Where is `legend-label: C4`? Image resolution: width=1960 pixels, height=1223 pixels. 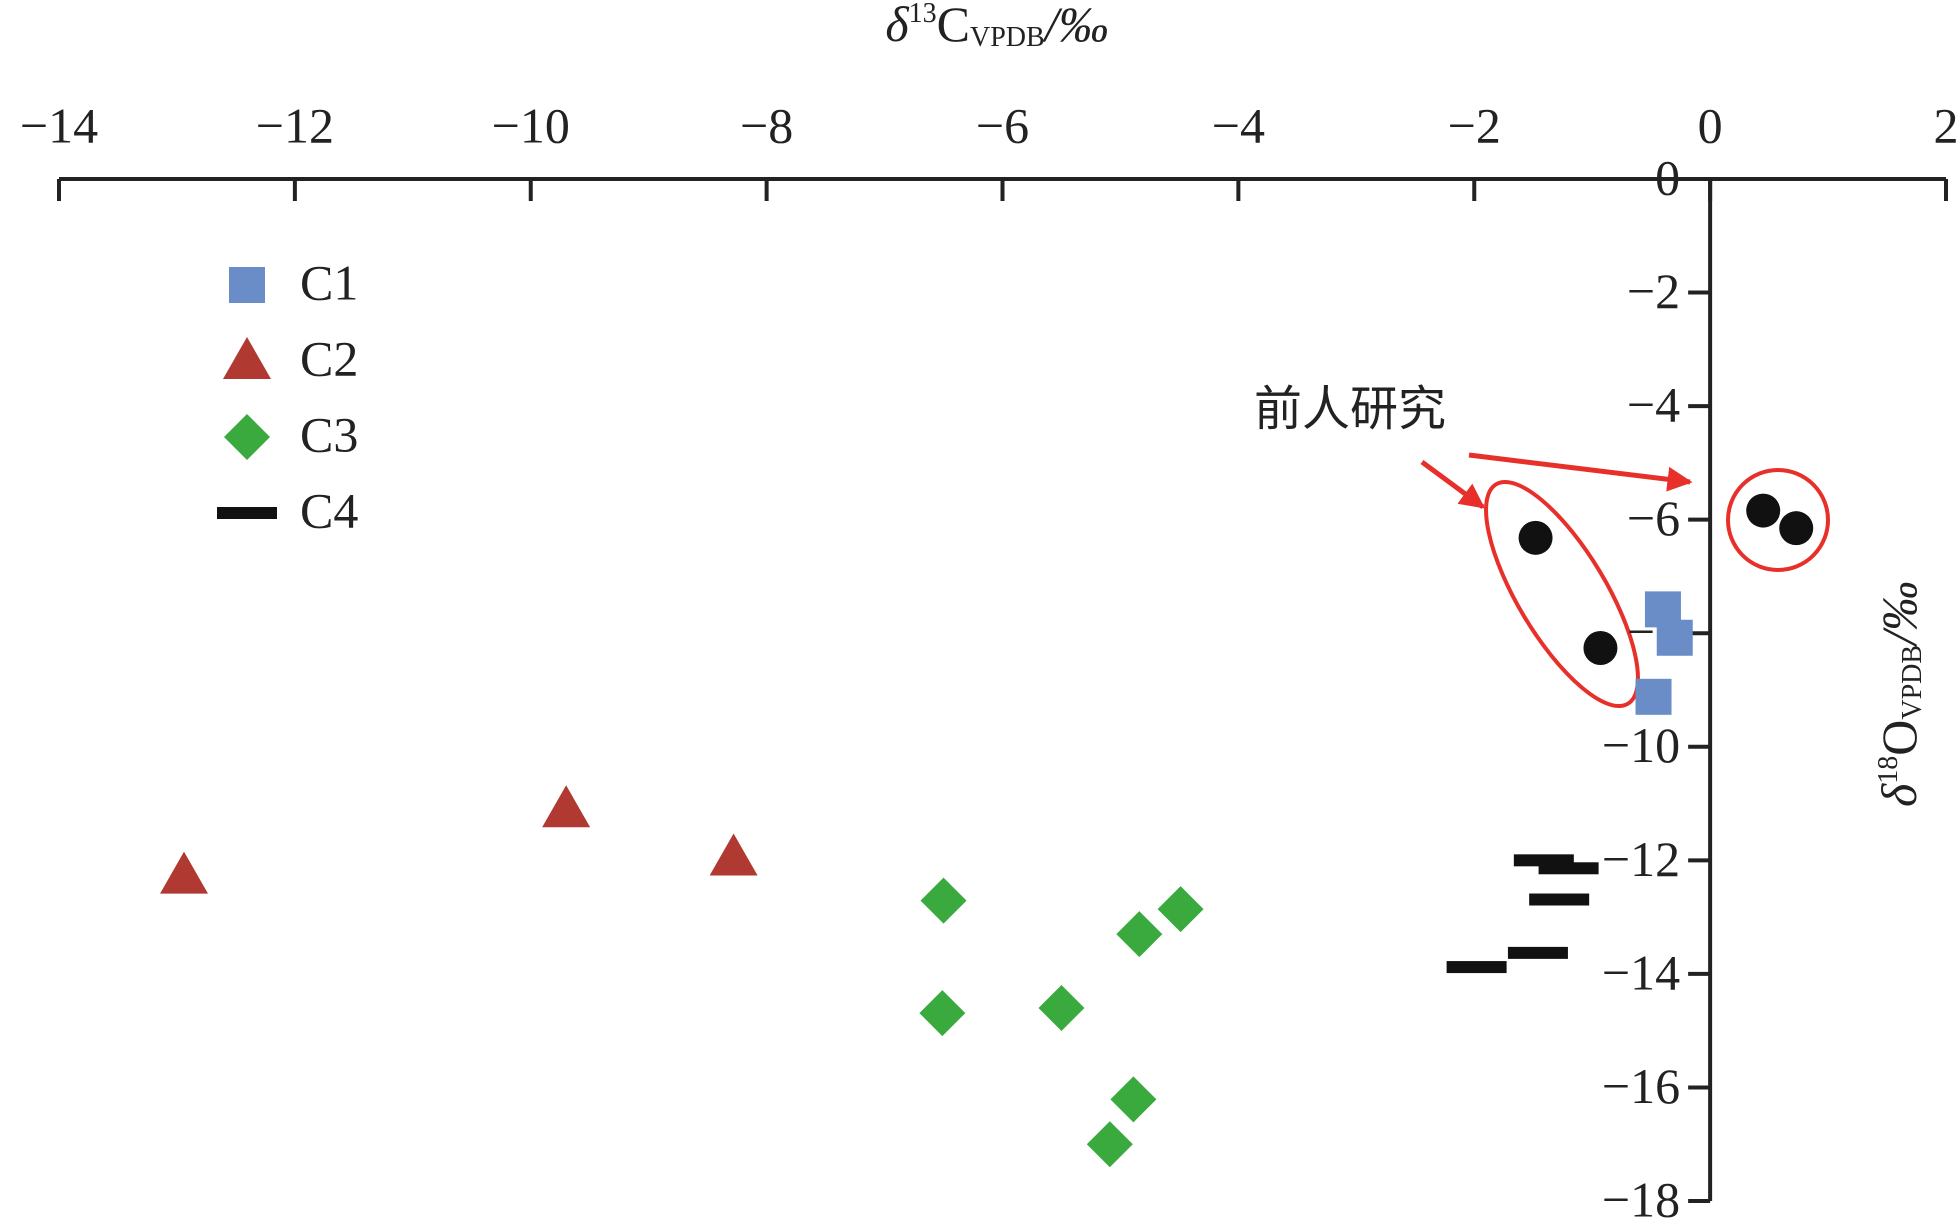
legend-label: C4 is located at coordinates (329, 510).